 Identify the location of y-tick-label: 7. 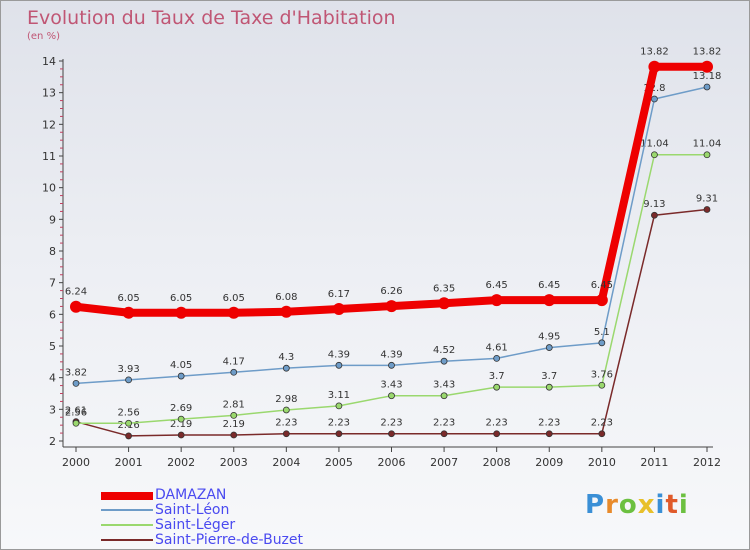
(52, 283).